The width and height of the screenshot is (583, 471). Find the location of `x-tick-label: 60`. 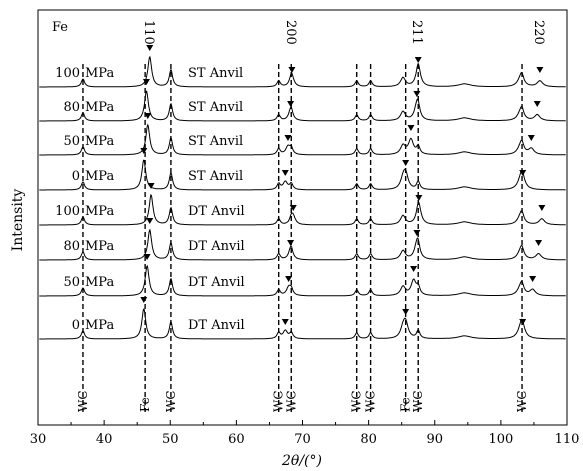

x-tick-label: 60 is located at coordinates (236, 439).